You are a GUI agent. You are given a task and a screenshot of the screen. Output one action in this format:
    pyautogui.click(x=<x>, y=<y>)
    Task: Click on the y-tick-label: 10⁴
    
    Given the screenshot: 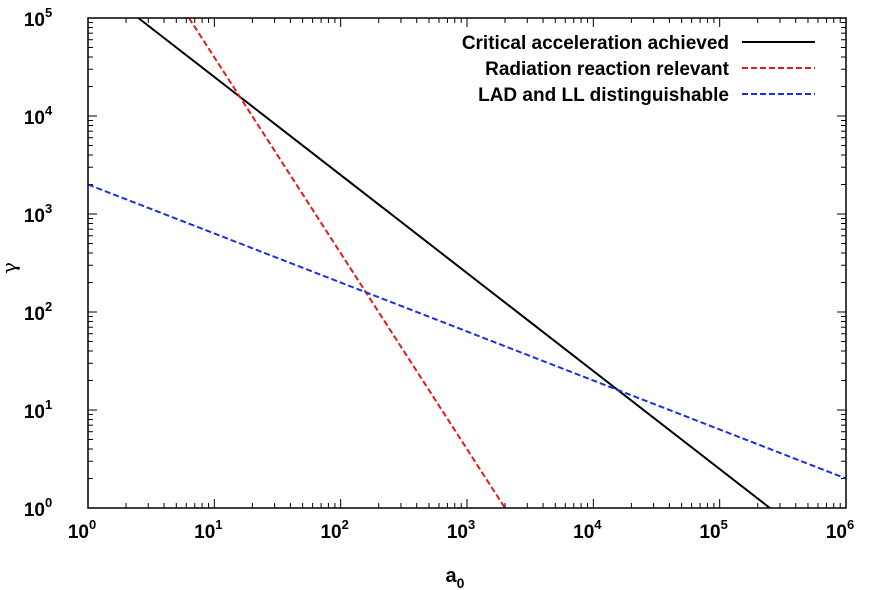 What is the action you would take?
    pyautogui.click(x=38, y=116)
    